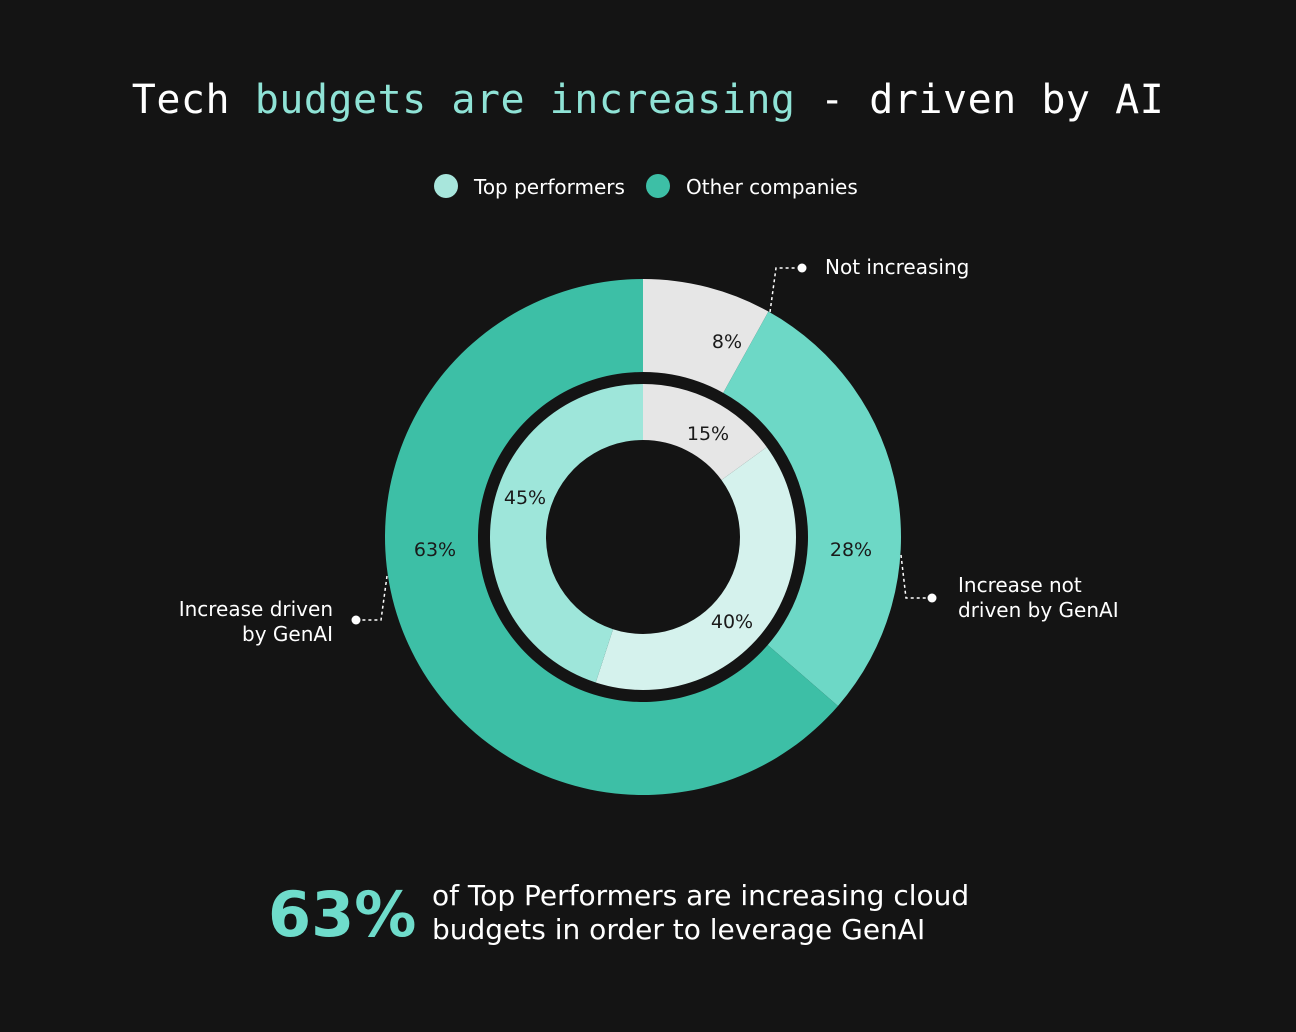  Describe the element at coordinates (700, 895) in the screenshot. I see `stat-text-line-1: of Top Performers are increasing cloud` at that location.